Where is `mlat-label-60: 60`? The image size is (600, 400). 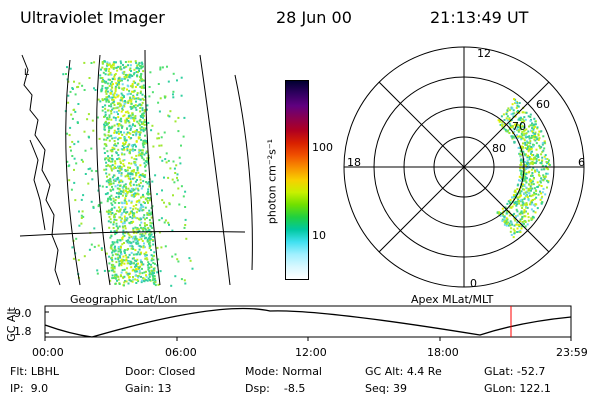
mlat-label-60: 60 is located at coordinates (543, 104).